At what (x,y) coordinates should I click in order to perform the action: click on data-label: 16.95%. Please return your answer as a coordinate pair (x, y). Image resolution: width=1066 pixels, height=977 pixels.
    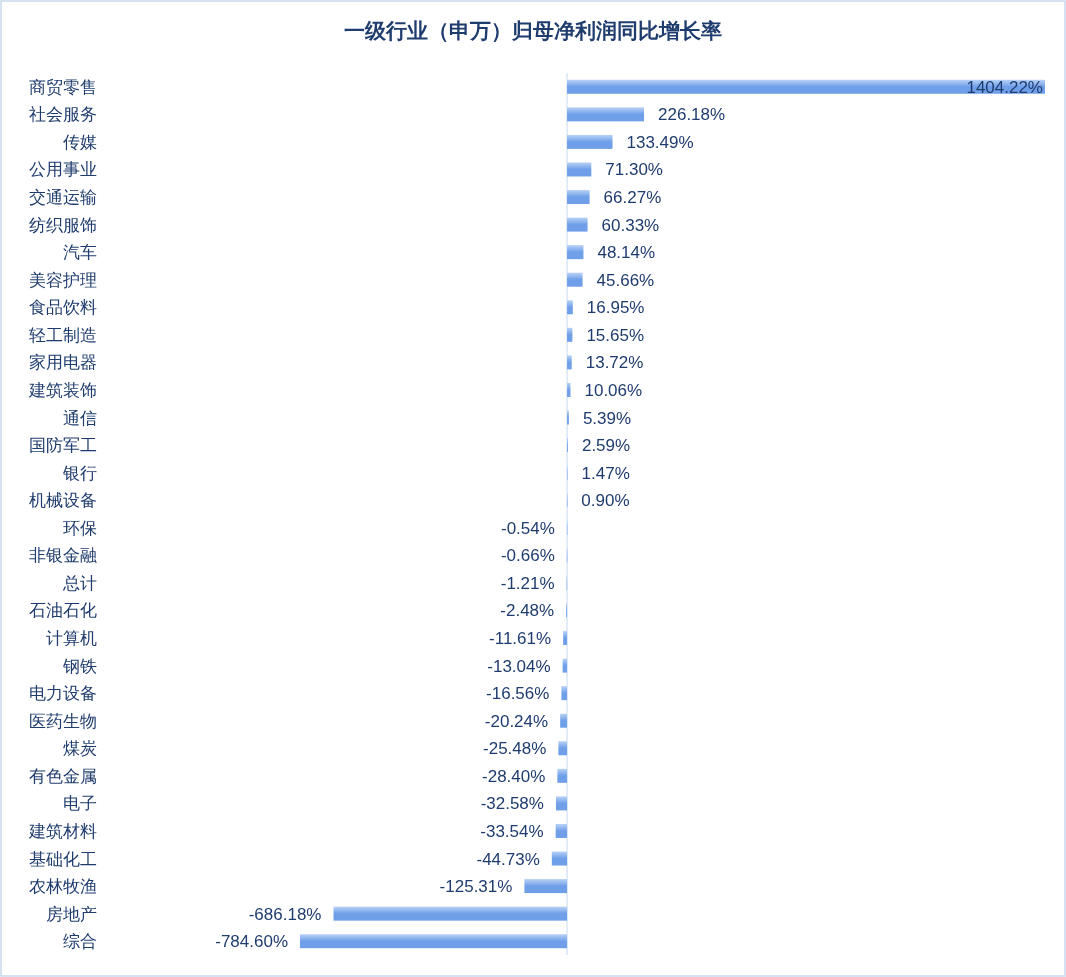
    Looking at the image, I should click on (615, 308).